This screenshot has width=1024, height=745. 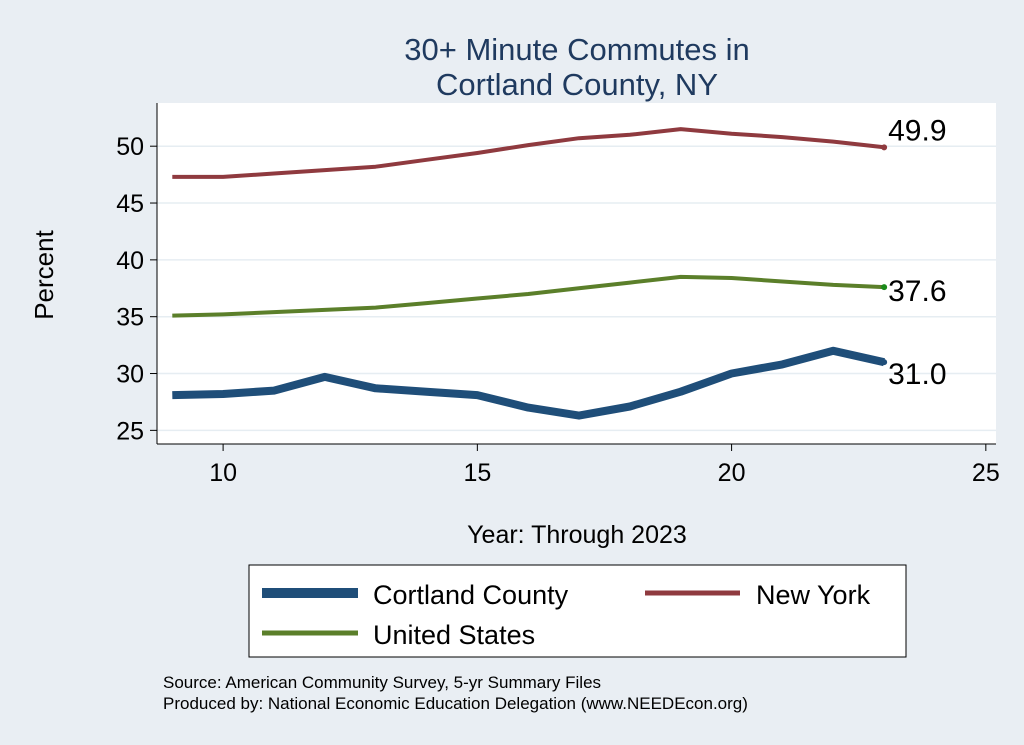 What do you see at coordinates (917, 374) in the screenshot?
I see `series-end-label-cortland-county: 31.0` at bounding box center [917, 374].